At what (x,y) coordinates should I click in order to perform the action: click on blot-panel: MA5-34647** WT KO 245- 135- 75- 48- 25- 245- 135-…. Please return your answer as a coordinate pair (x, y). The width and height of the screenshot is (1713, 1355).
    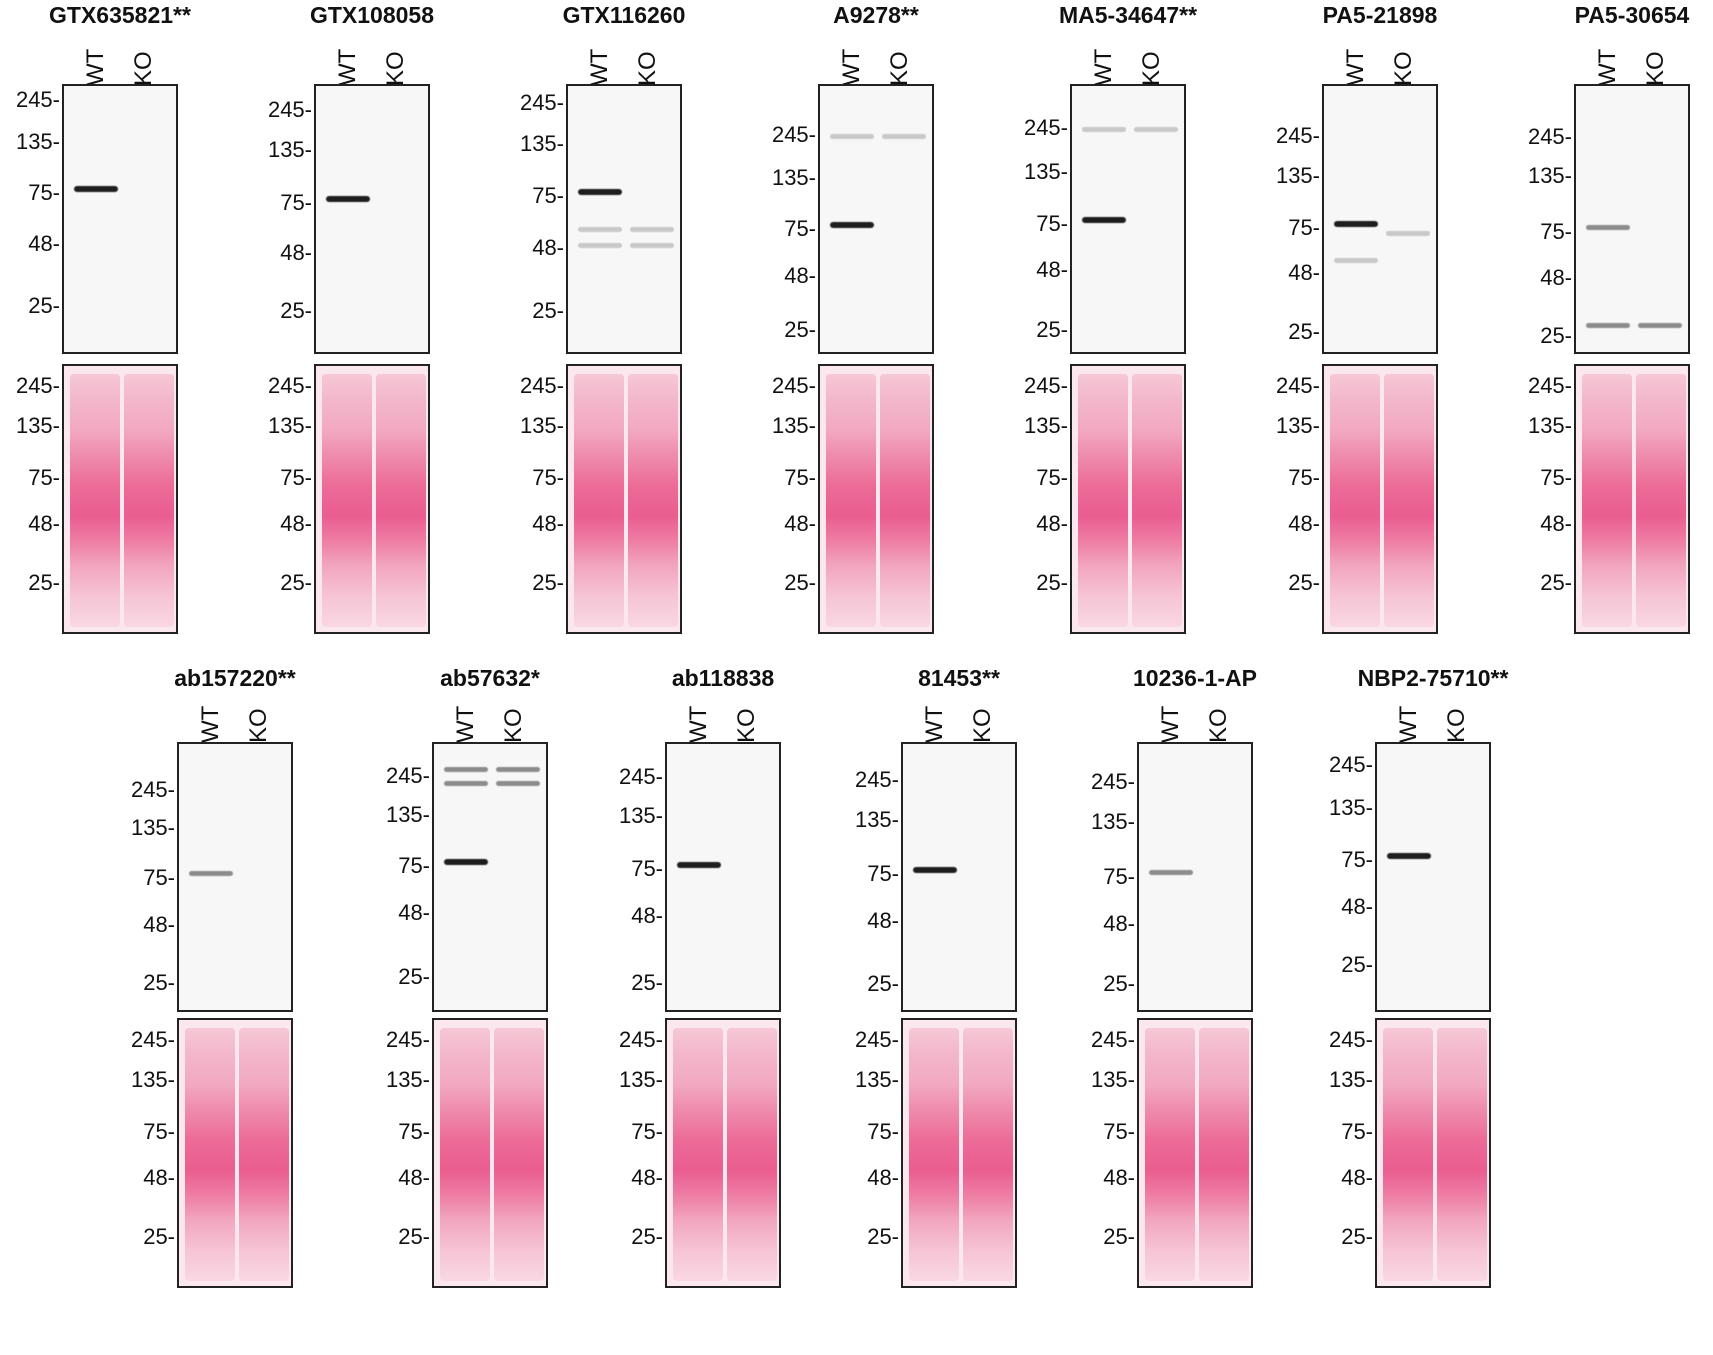
    Looking at the image, I should click on (1108, 350).